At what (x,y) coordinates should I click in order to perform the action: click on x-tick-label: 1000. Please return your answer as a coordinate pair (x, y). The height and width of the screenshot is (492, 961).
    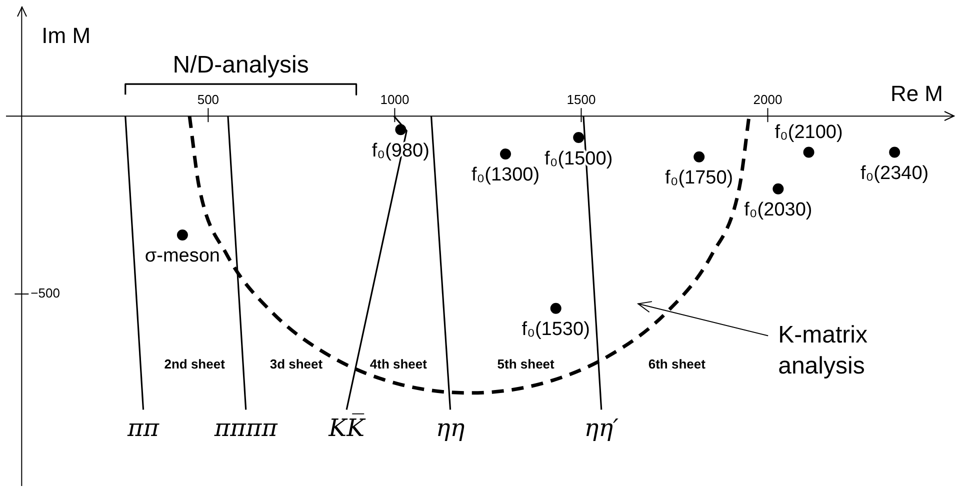
    Looking at the image, I should click on (395, 100).